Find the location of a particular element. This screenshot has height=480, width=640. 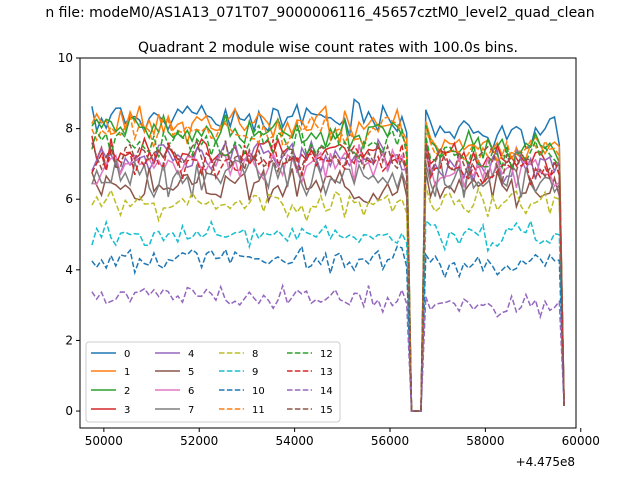

x-tick-label: 52000 is located at coordinates (199, 441).